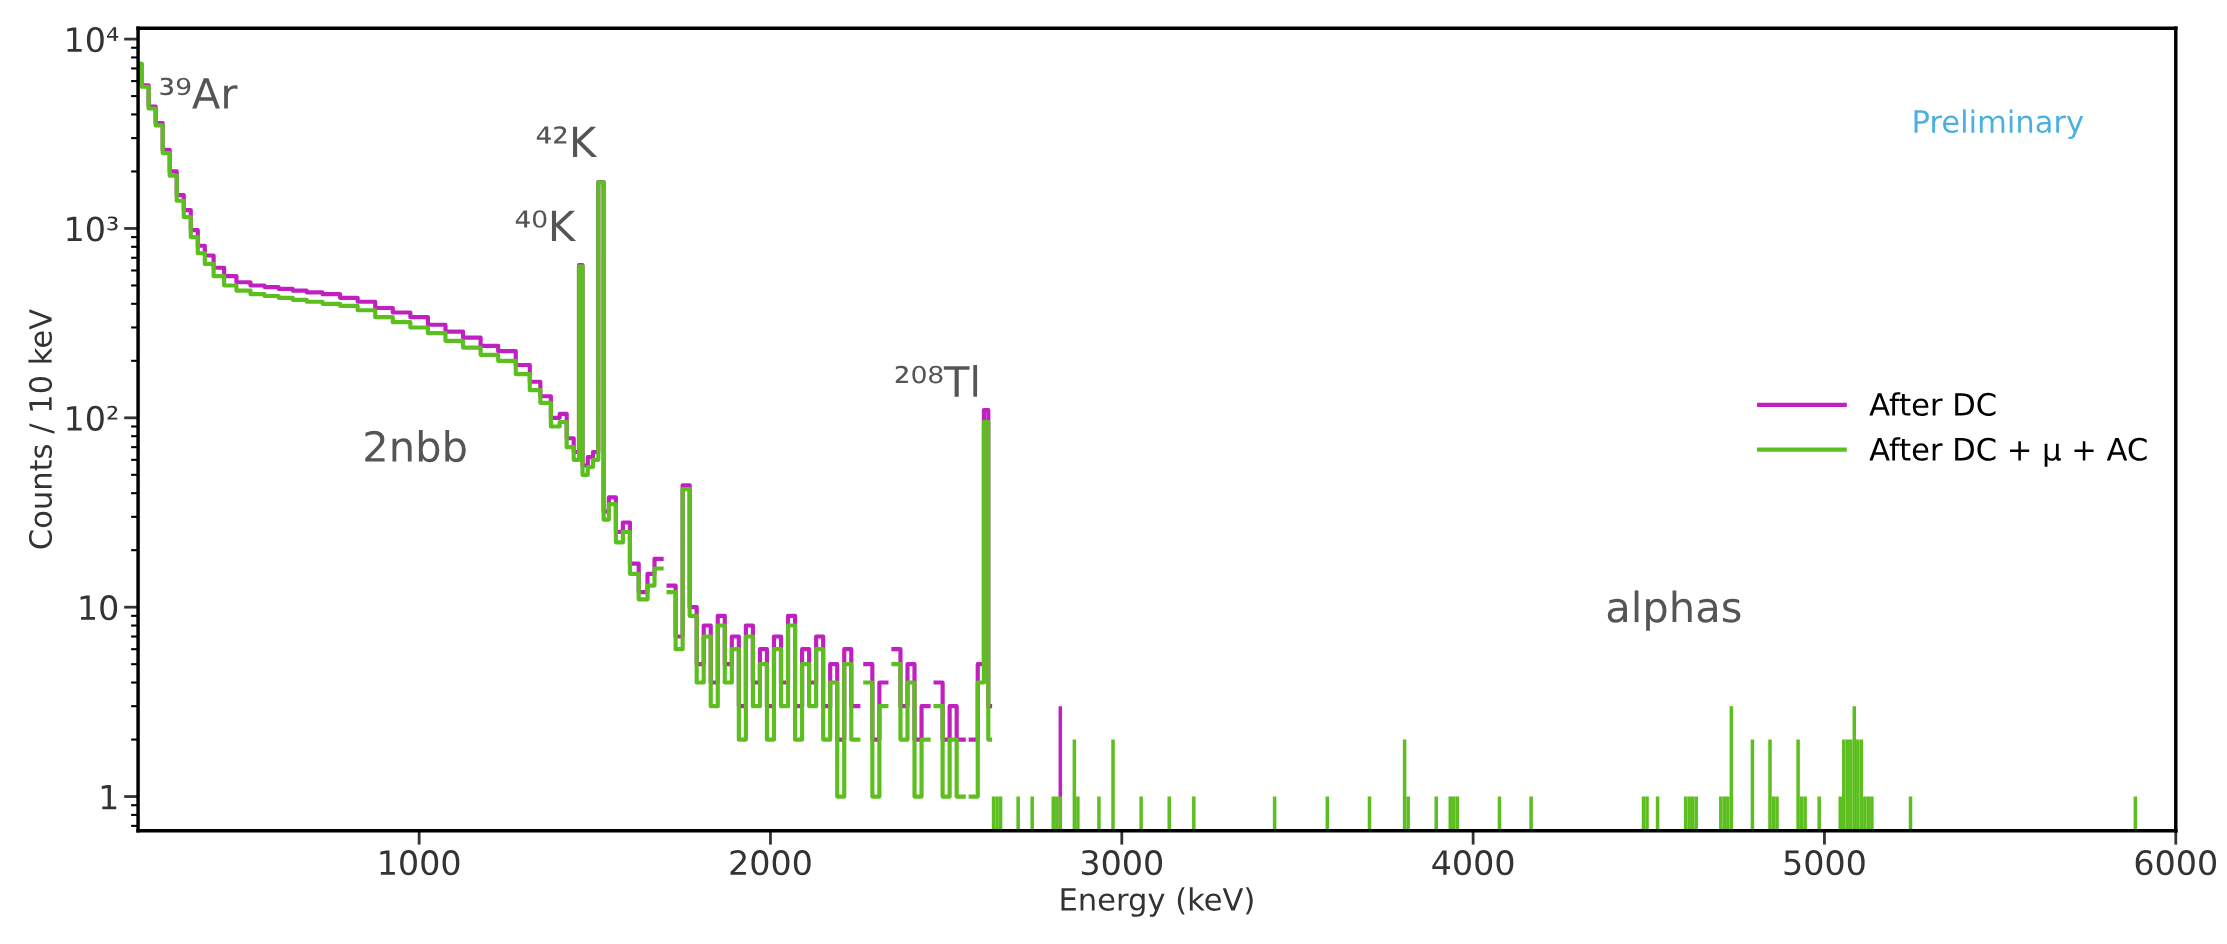 This screenshot has width=2227, height=944. I want to click on annotation: ⁴⁰K, so click(546, 226).